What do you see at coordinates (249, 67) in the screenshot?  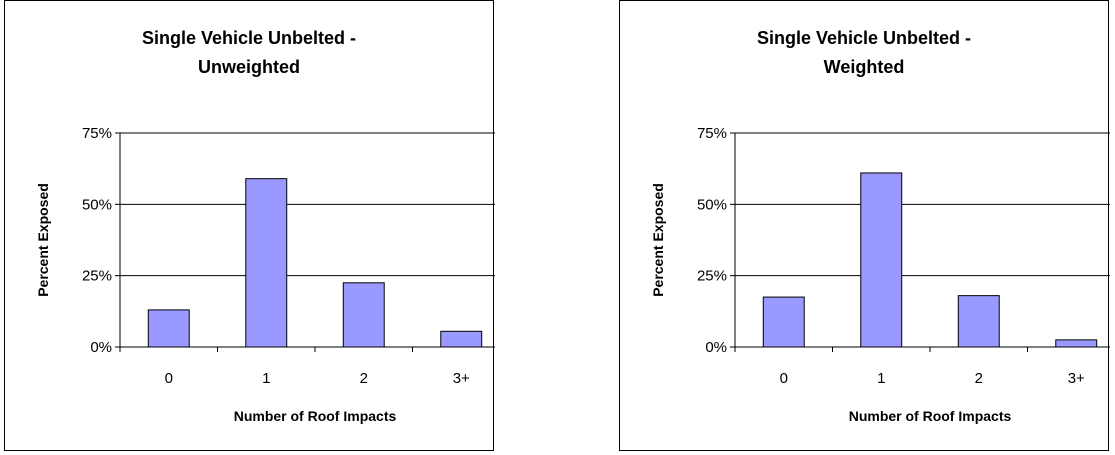 I see `chart-title-line-2: Unweighted` at bounding box center [249, 67].